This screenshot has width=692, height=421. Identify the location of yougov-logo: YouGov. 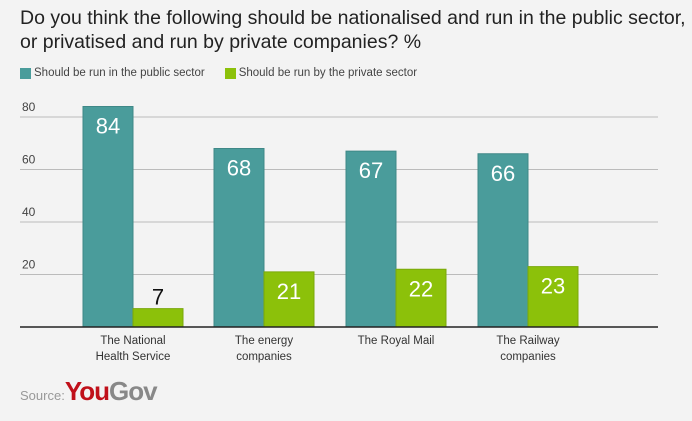
(111, 391).